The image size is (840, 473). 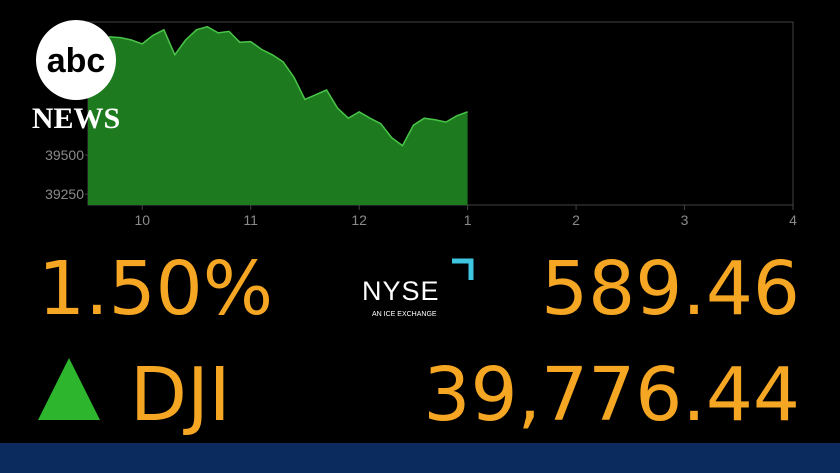 I want to click on y-tick-label: 39500, so click(x=64, y=155).